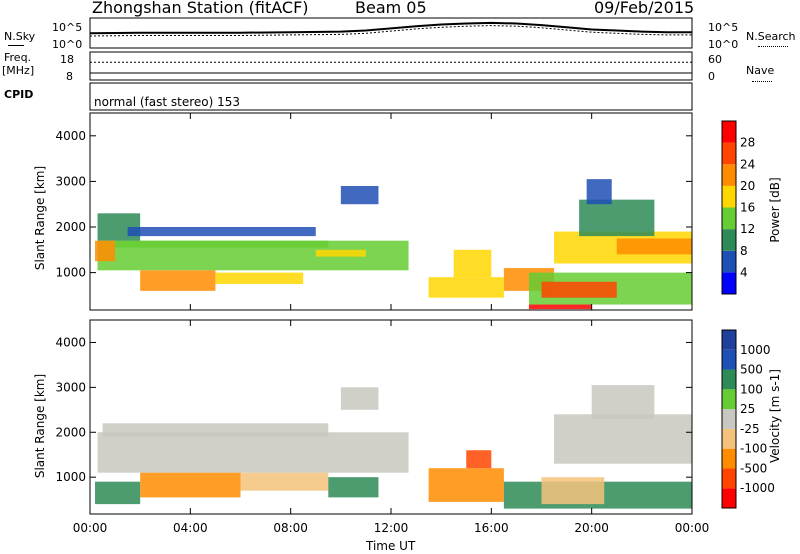 Image resolution: width=800 pixels, height=554 pixels. What do you see at coordinates (391, 8) in the screenshot?
I see `beam-label: Beam 05` at bounding box center [391, 8].